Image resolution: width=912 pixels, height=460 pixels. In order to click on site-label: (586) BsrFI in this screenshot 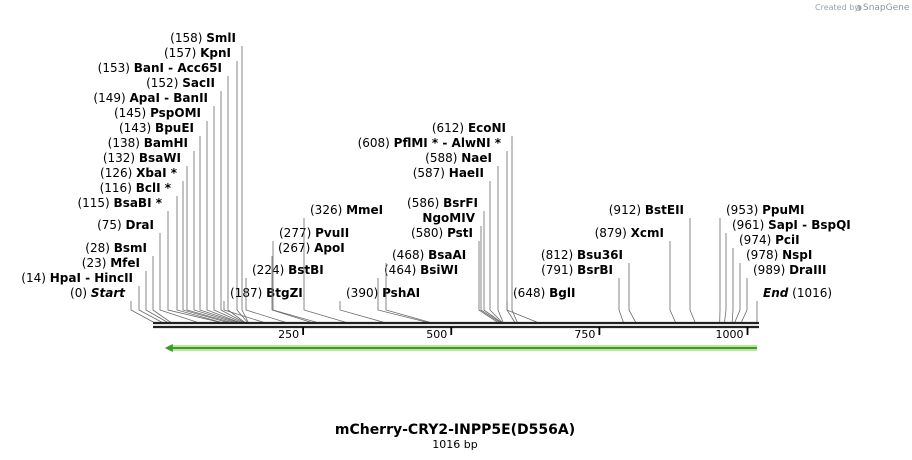, I will do `click(442, 203)`.